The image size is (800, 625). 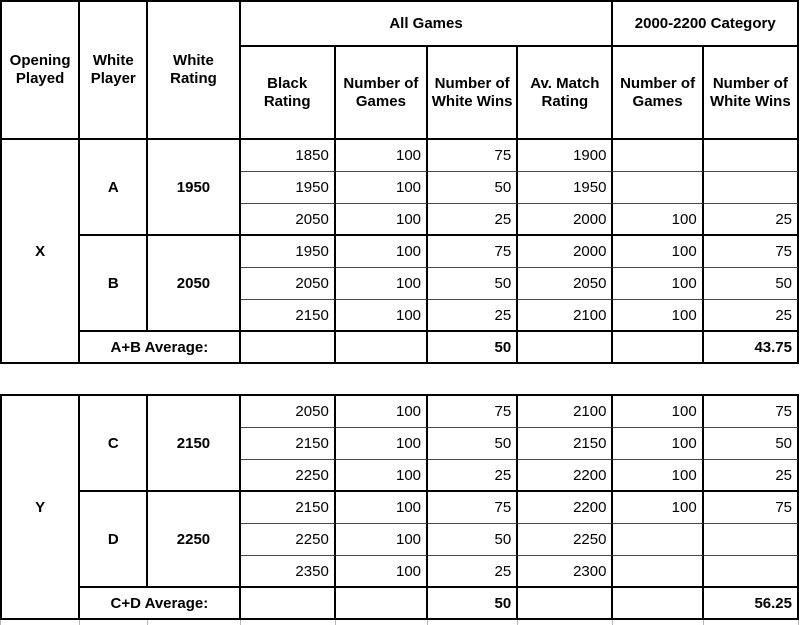 What do you see at coordinates (114, 188) in the screenshot?
I see `cell-player-a: A` at bounding box center [114, 188].